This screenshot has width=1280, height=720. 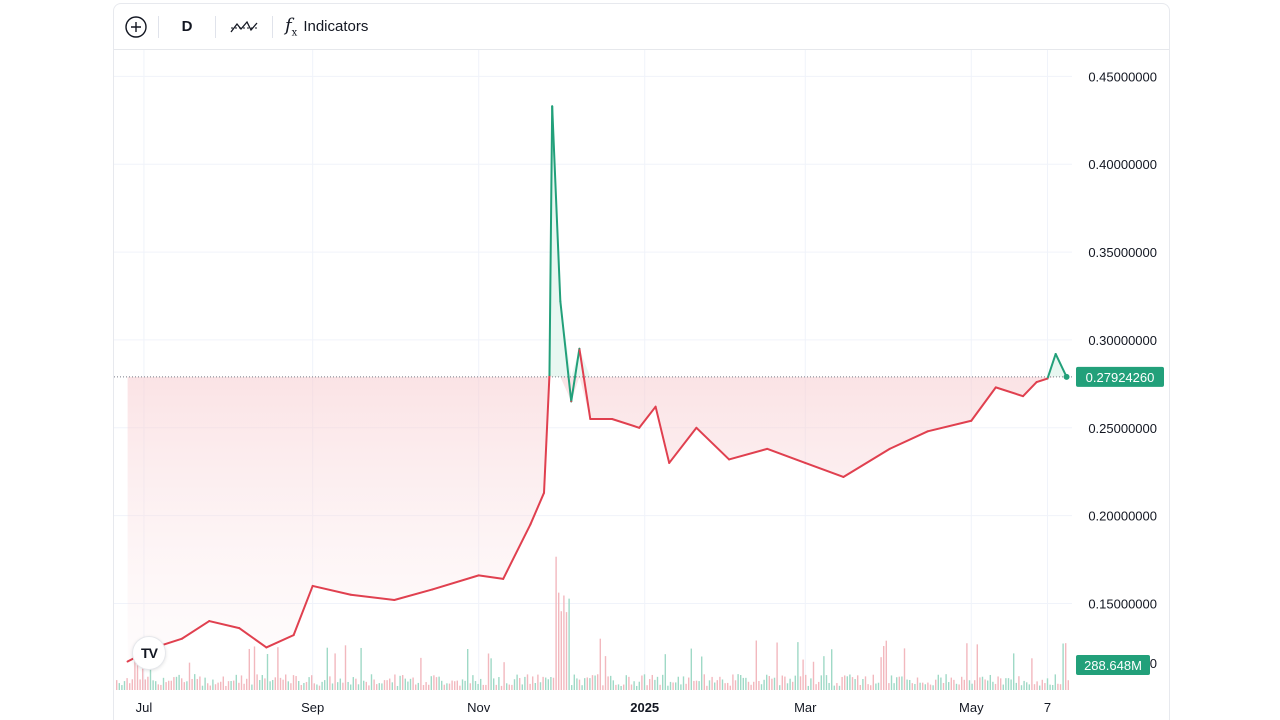 I want to click on x-axis-tick-label: 2025, so click(x=644, y=707).